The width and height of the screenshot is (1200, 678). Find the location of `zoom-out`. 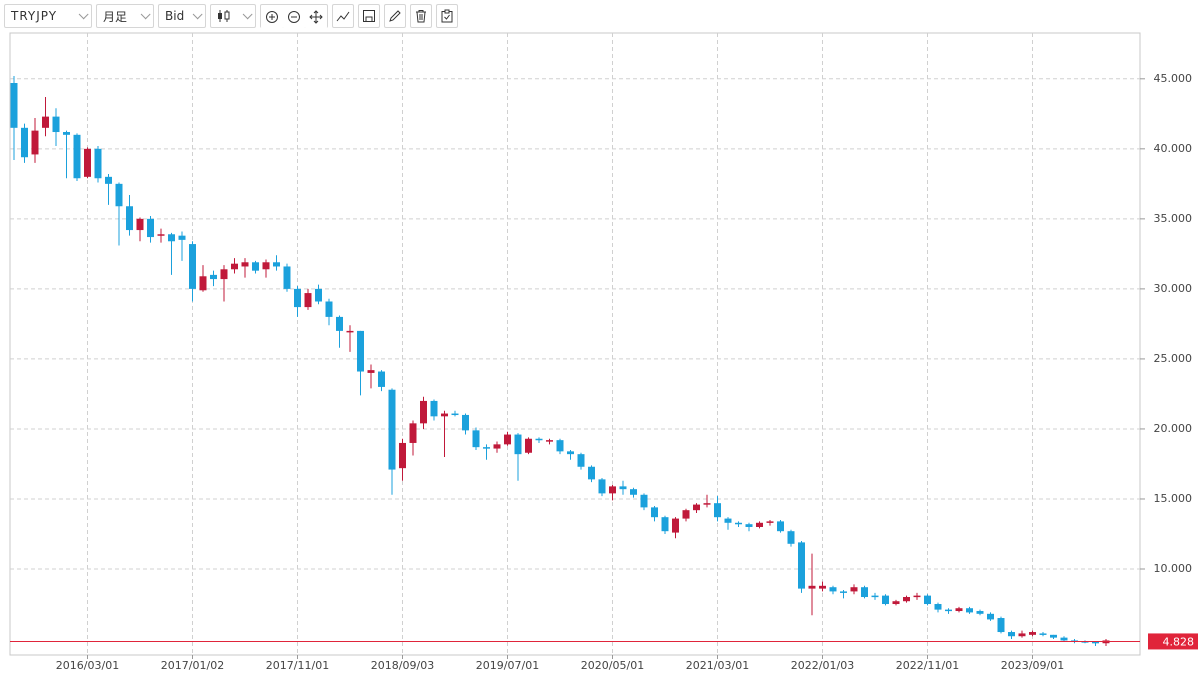

zoom-out is located at coordinates (294, 17).